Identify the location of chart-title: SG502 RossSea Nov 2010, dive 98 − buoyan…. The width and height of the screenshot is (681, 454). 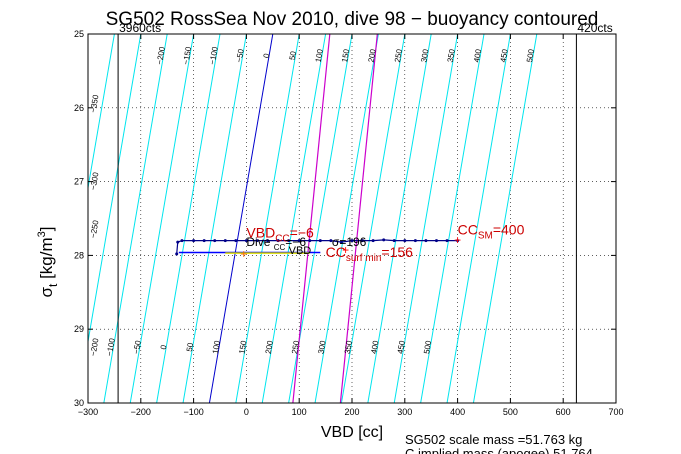
(352, 19).